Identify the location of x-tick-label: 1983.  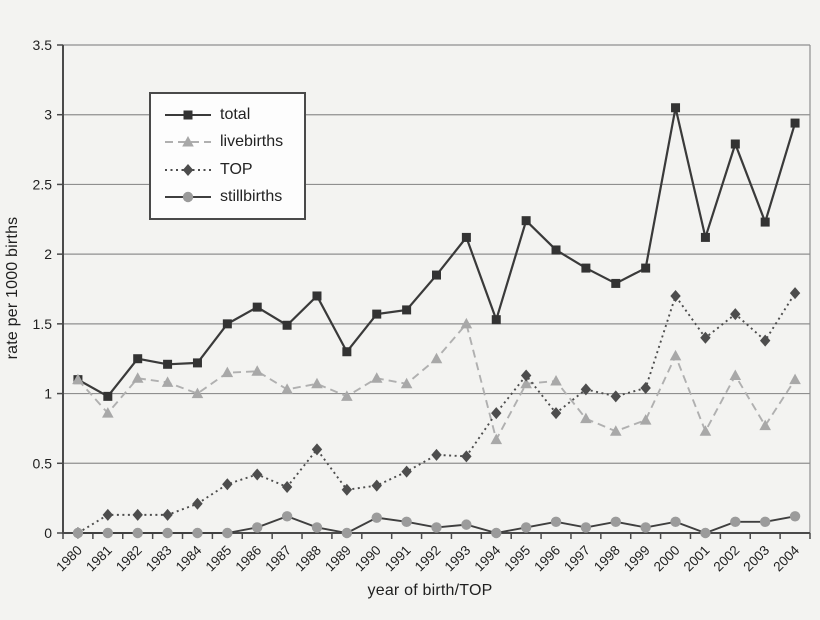
(159, 559).